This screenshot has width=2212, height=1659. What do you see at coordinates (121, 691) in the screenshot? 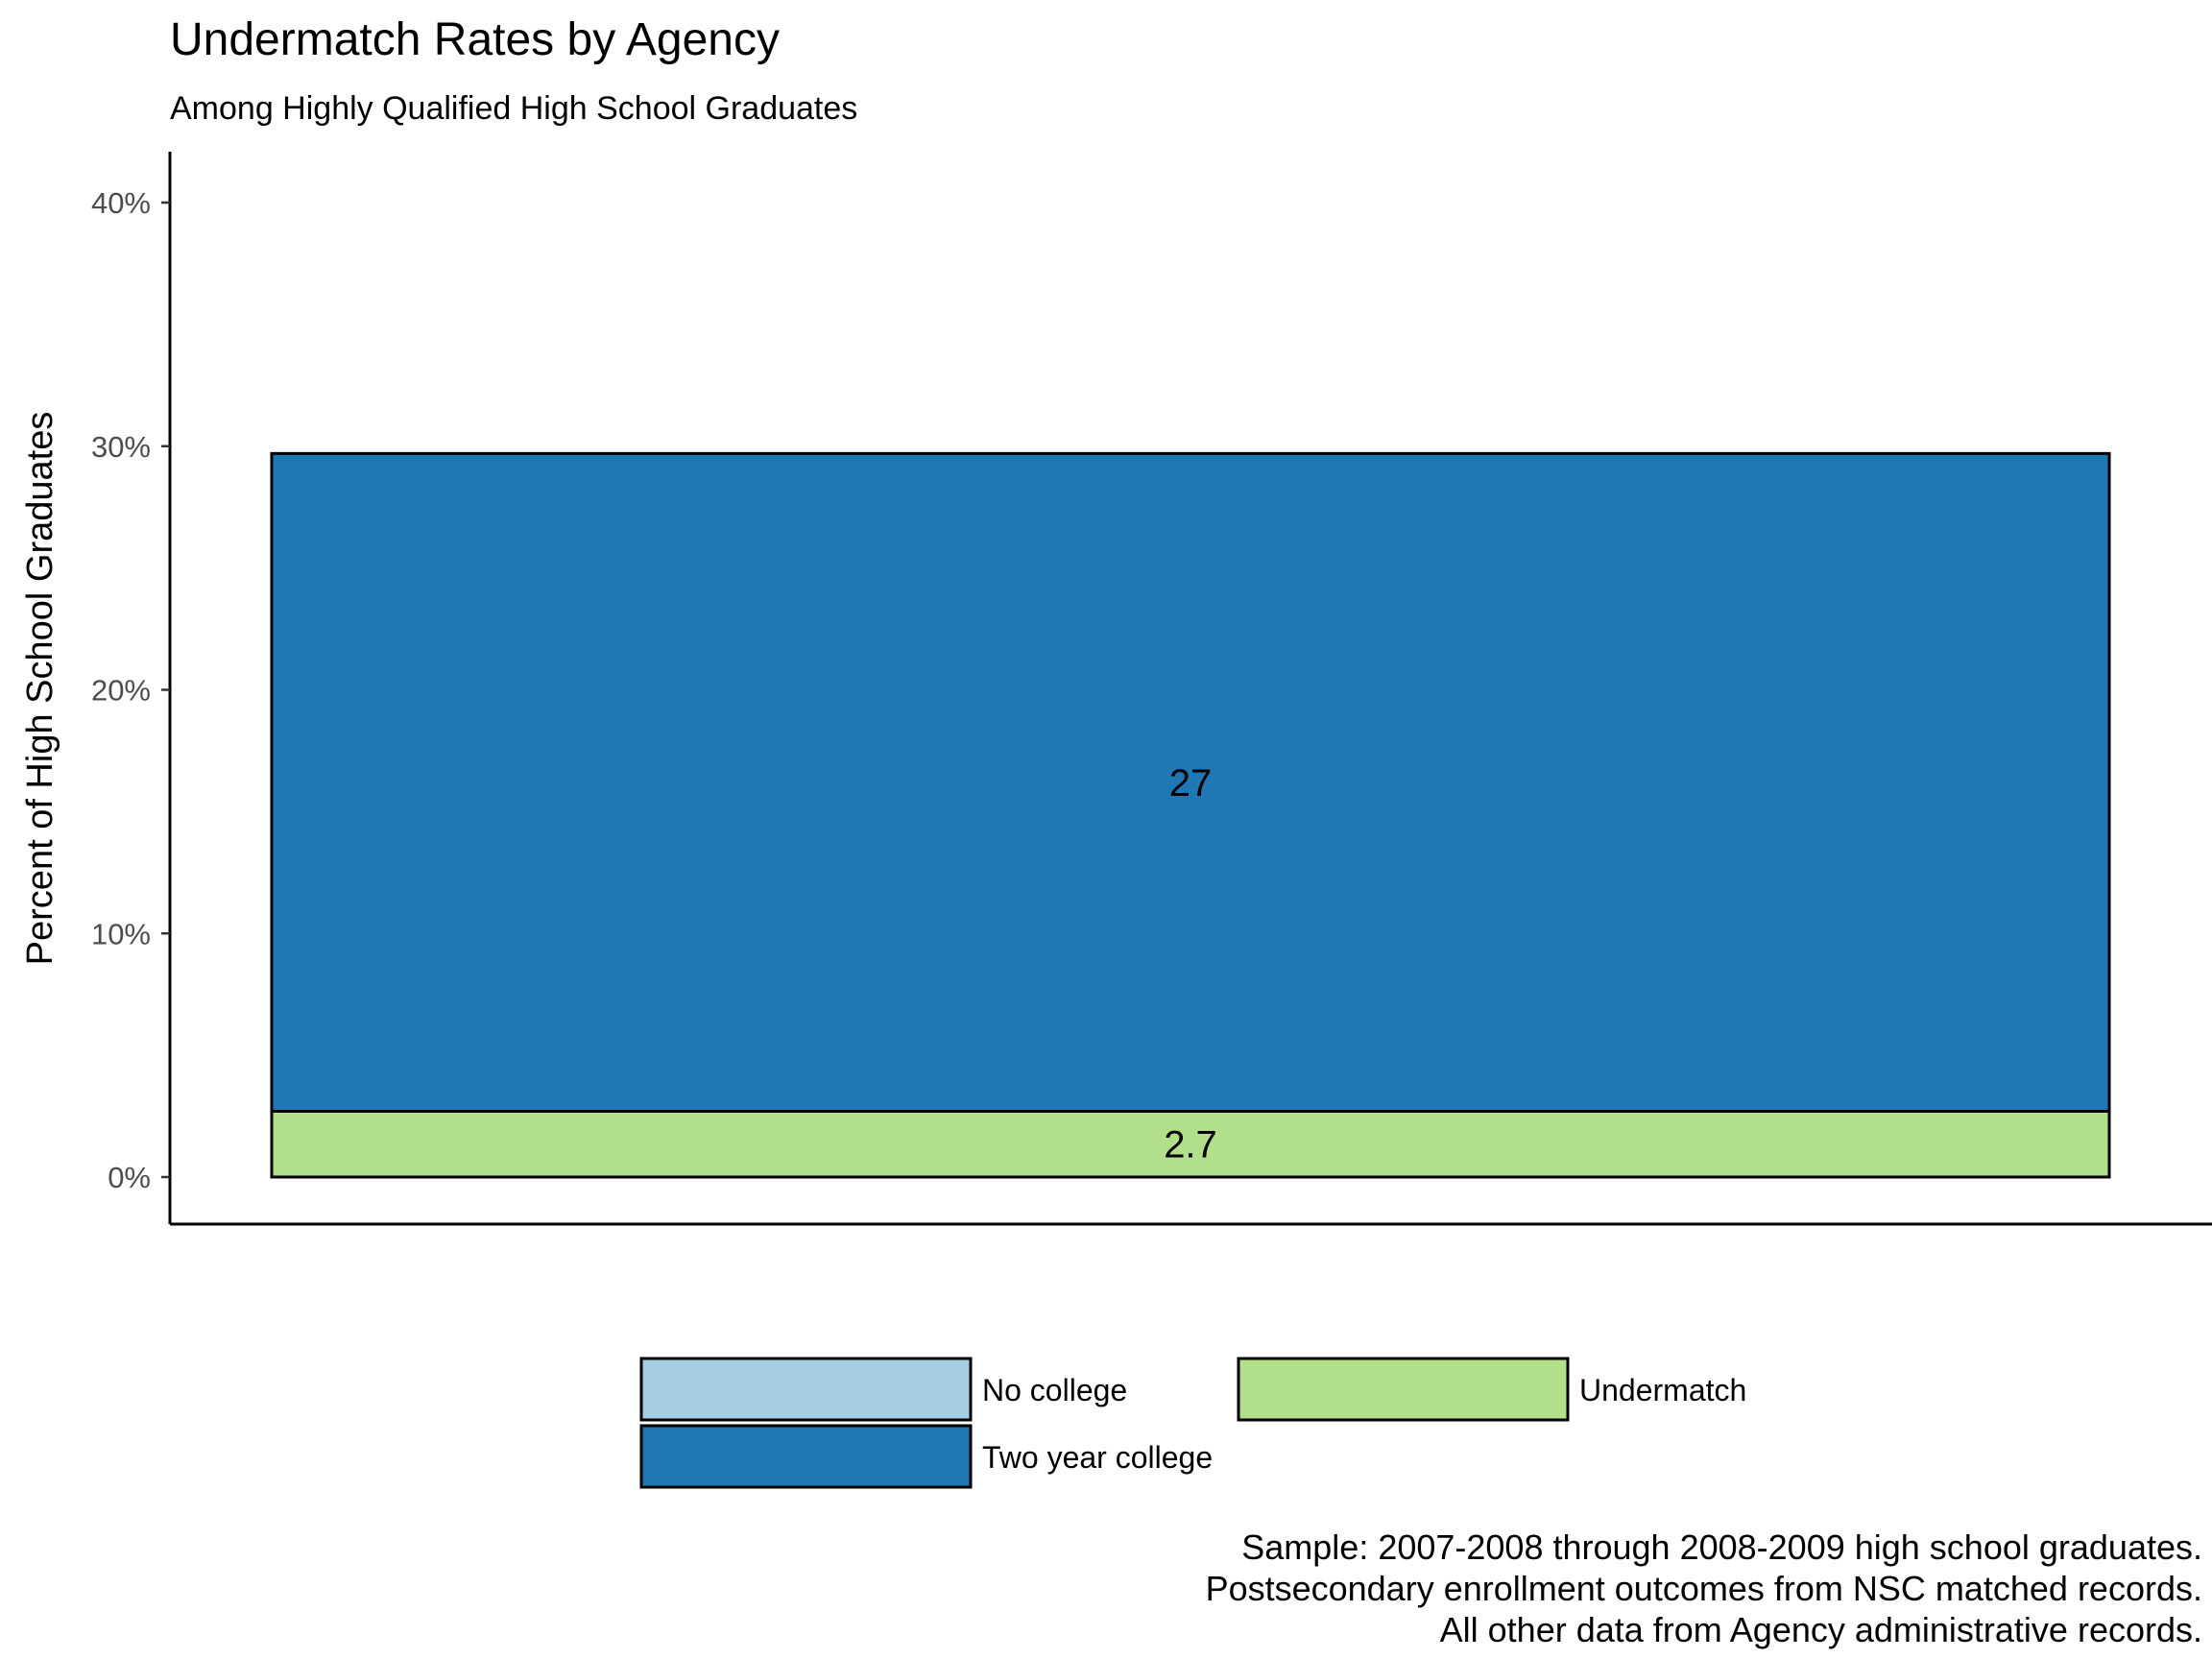
I see `y-tick-label: 20%` at bounding box center [121, 691].